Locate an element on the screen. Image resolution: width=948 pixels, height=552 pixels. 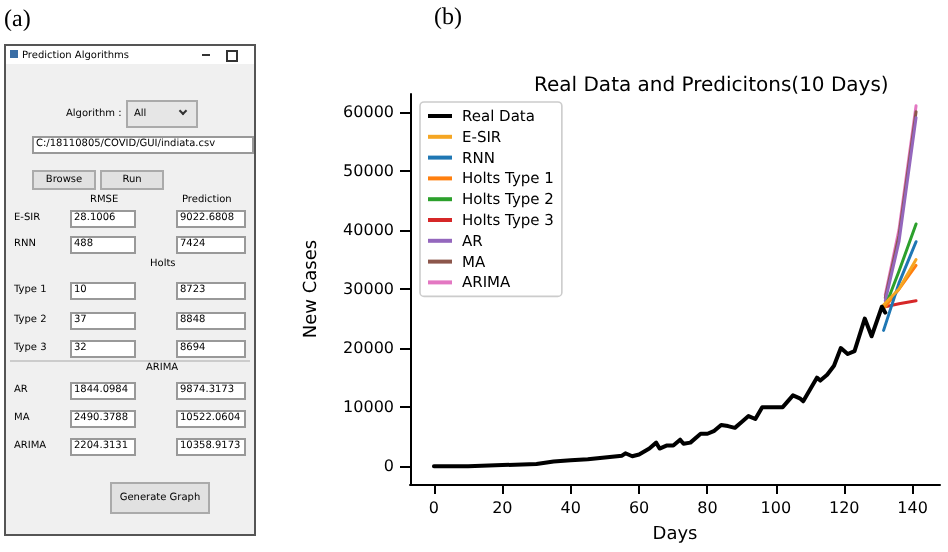
x-axis-title: Days is located at coordinates (675, 534).